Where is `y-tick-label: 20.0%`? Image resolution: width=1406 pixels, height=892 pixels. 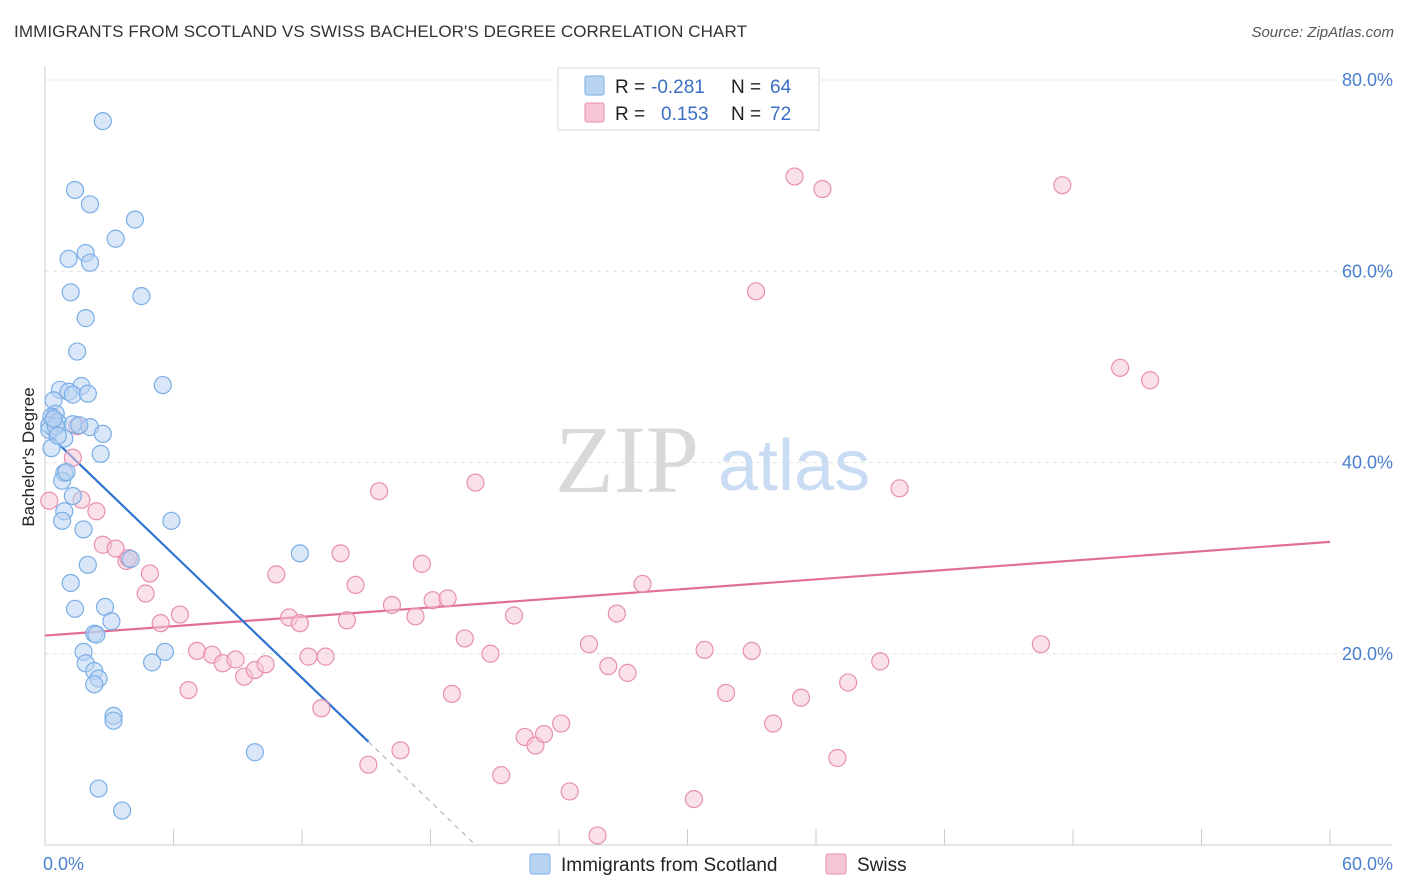 y-tick-label: 20.0% is located at coordinates (1367, 654).